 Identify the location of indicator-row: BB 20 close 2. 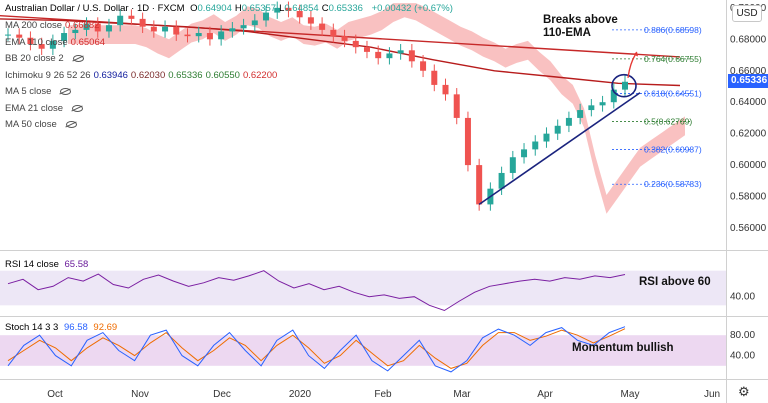
(46, 59).